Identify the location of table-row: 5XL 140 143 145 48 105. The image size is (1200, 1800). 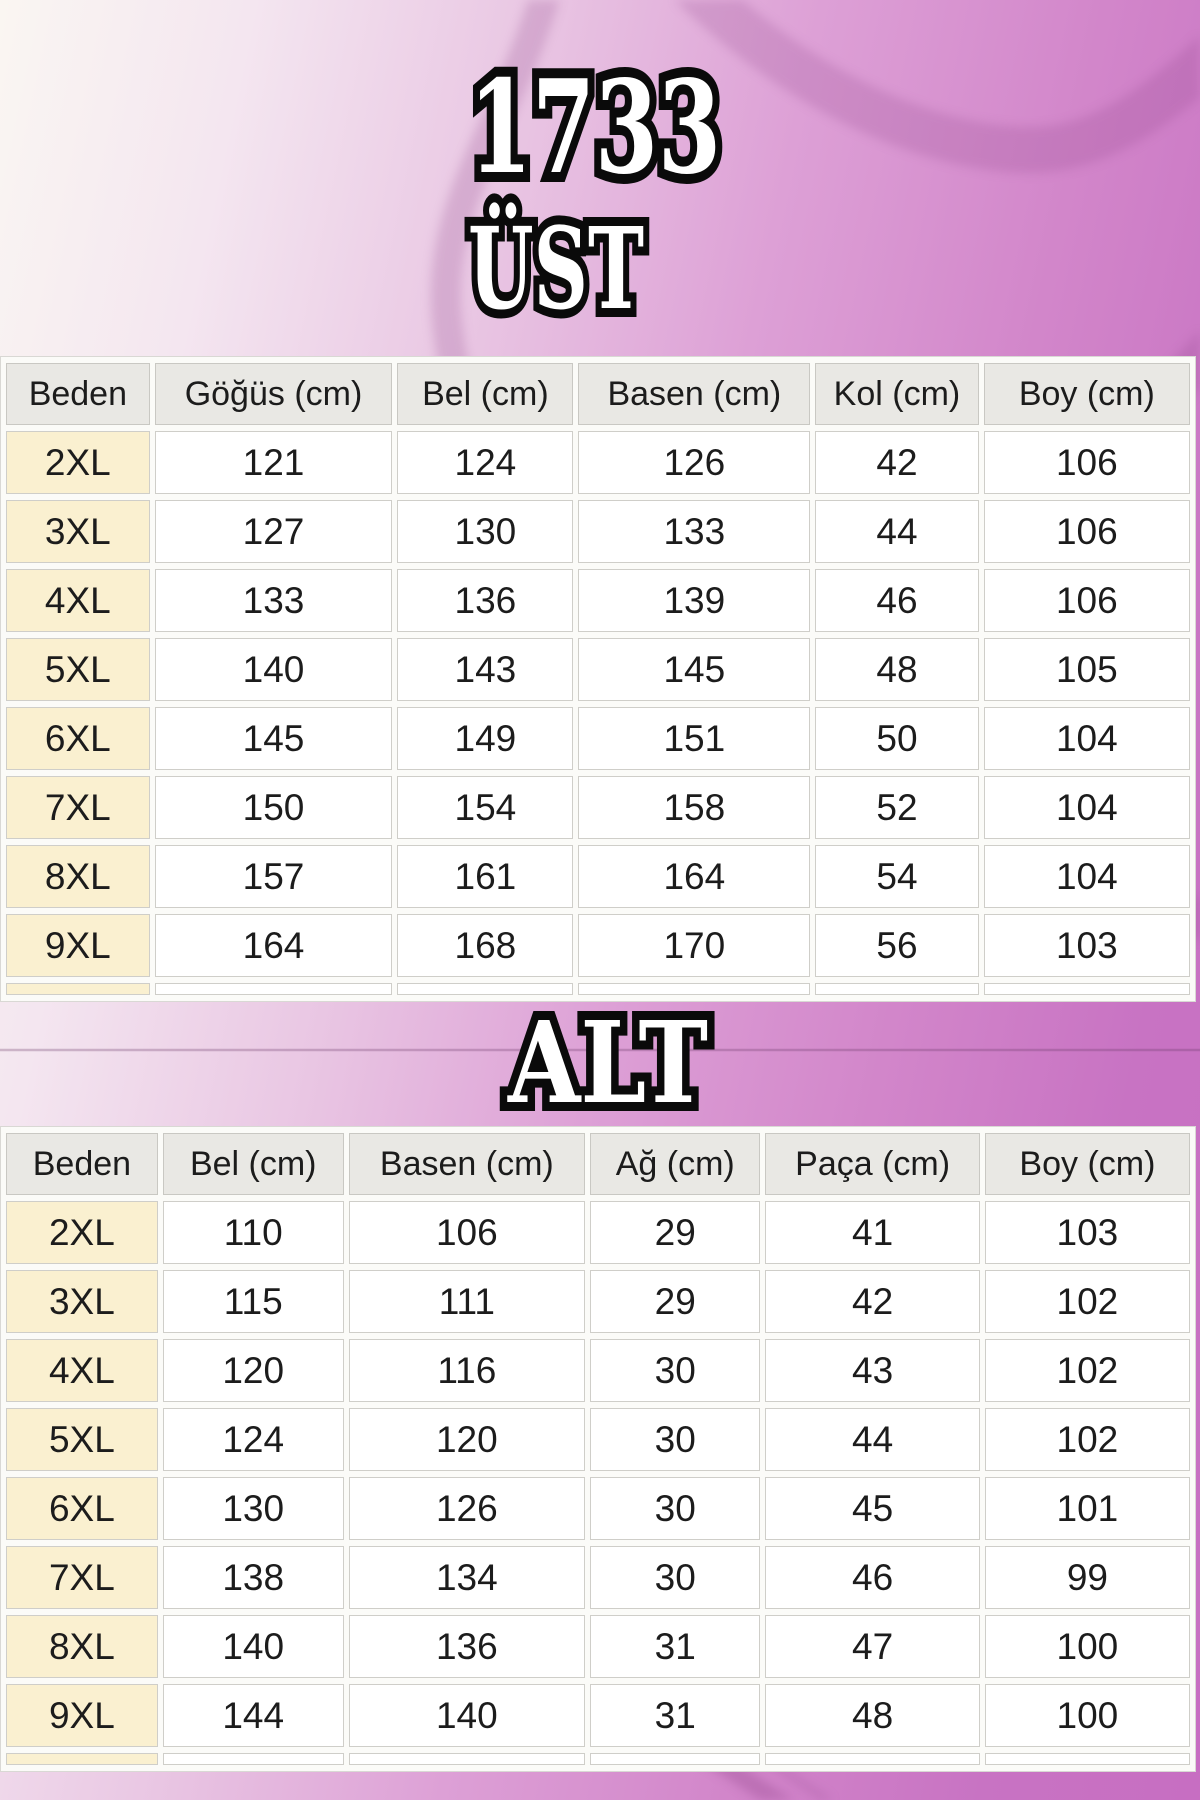
(598, 669).